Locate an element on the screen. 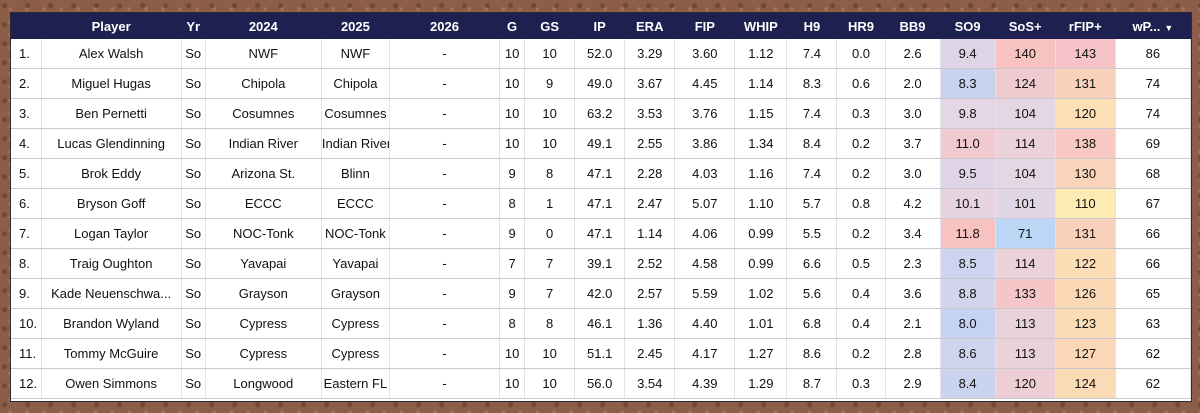  stat-cell: 8.5 is located at coordinates (968, 263).